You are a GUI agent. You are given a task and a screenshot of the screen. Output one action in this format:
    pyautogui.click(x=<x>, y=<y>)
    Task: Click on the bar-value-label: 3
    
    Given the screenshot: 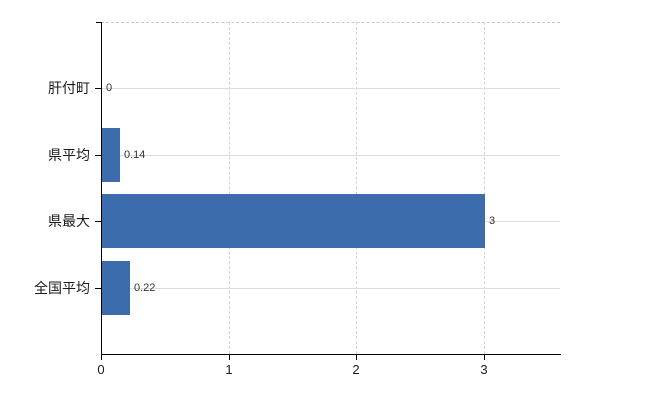 What is the action you would take?
    pyautogui.click(x=492, y=221)
    